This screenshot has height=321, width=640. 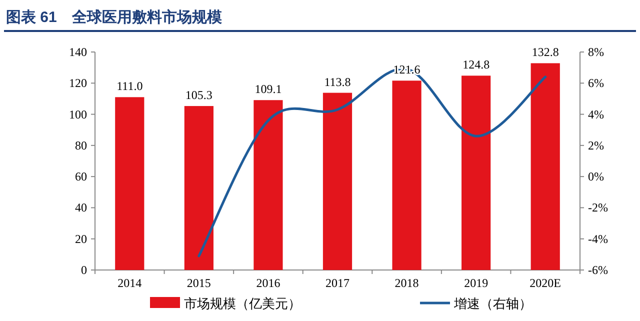 I want to click on y2-tick-label: 0%, so click(x=596, y=177).